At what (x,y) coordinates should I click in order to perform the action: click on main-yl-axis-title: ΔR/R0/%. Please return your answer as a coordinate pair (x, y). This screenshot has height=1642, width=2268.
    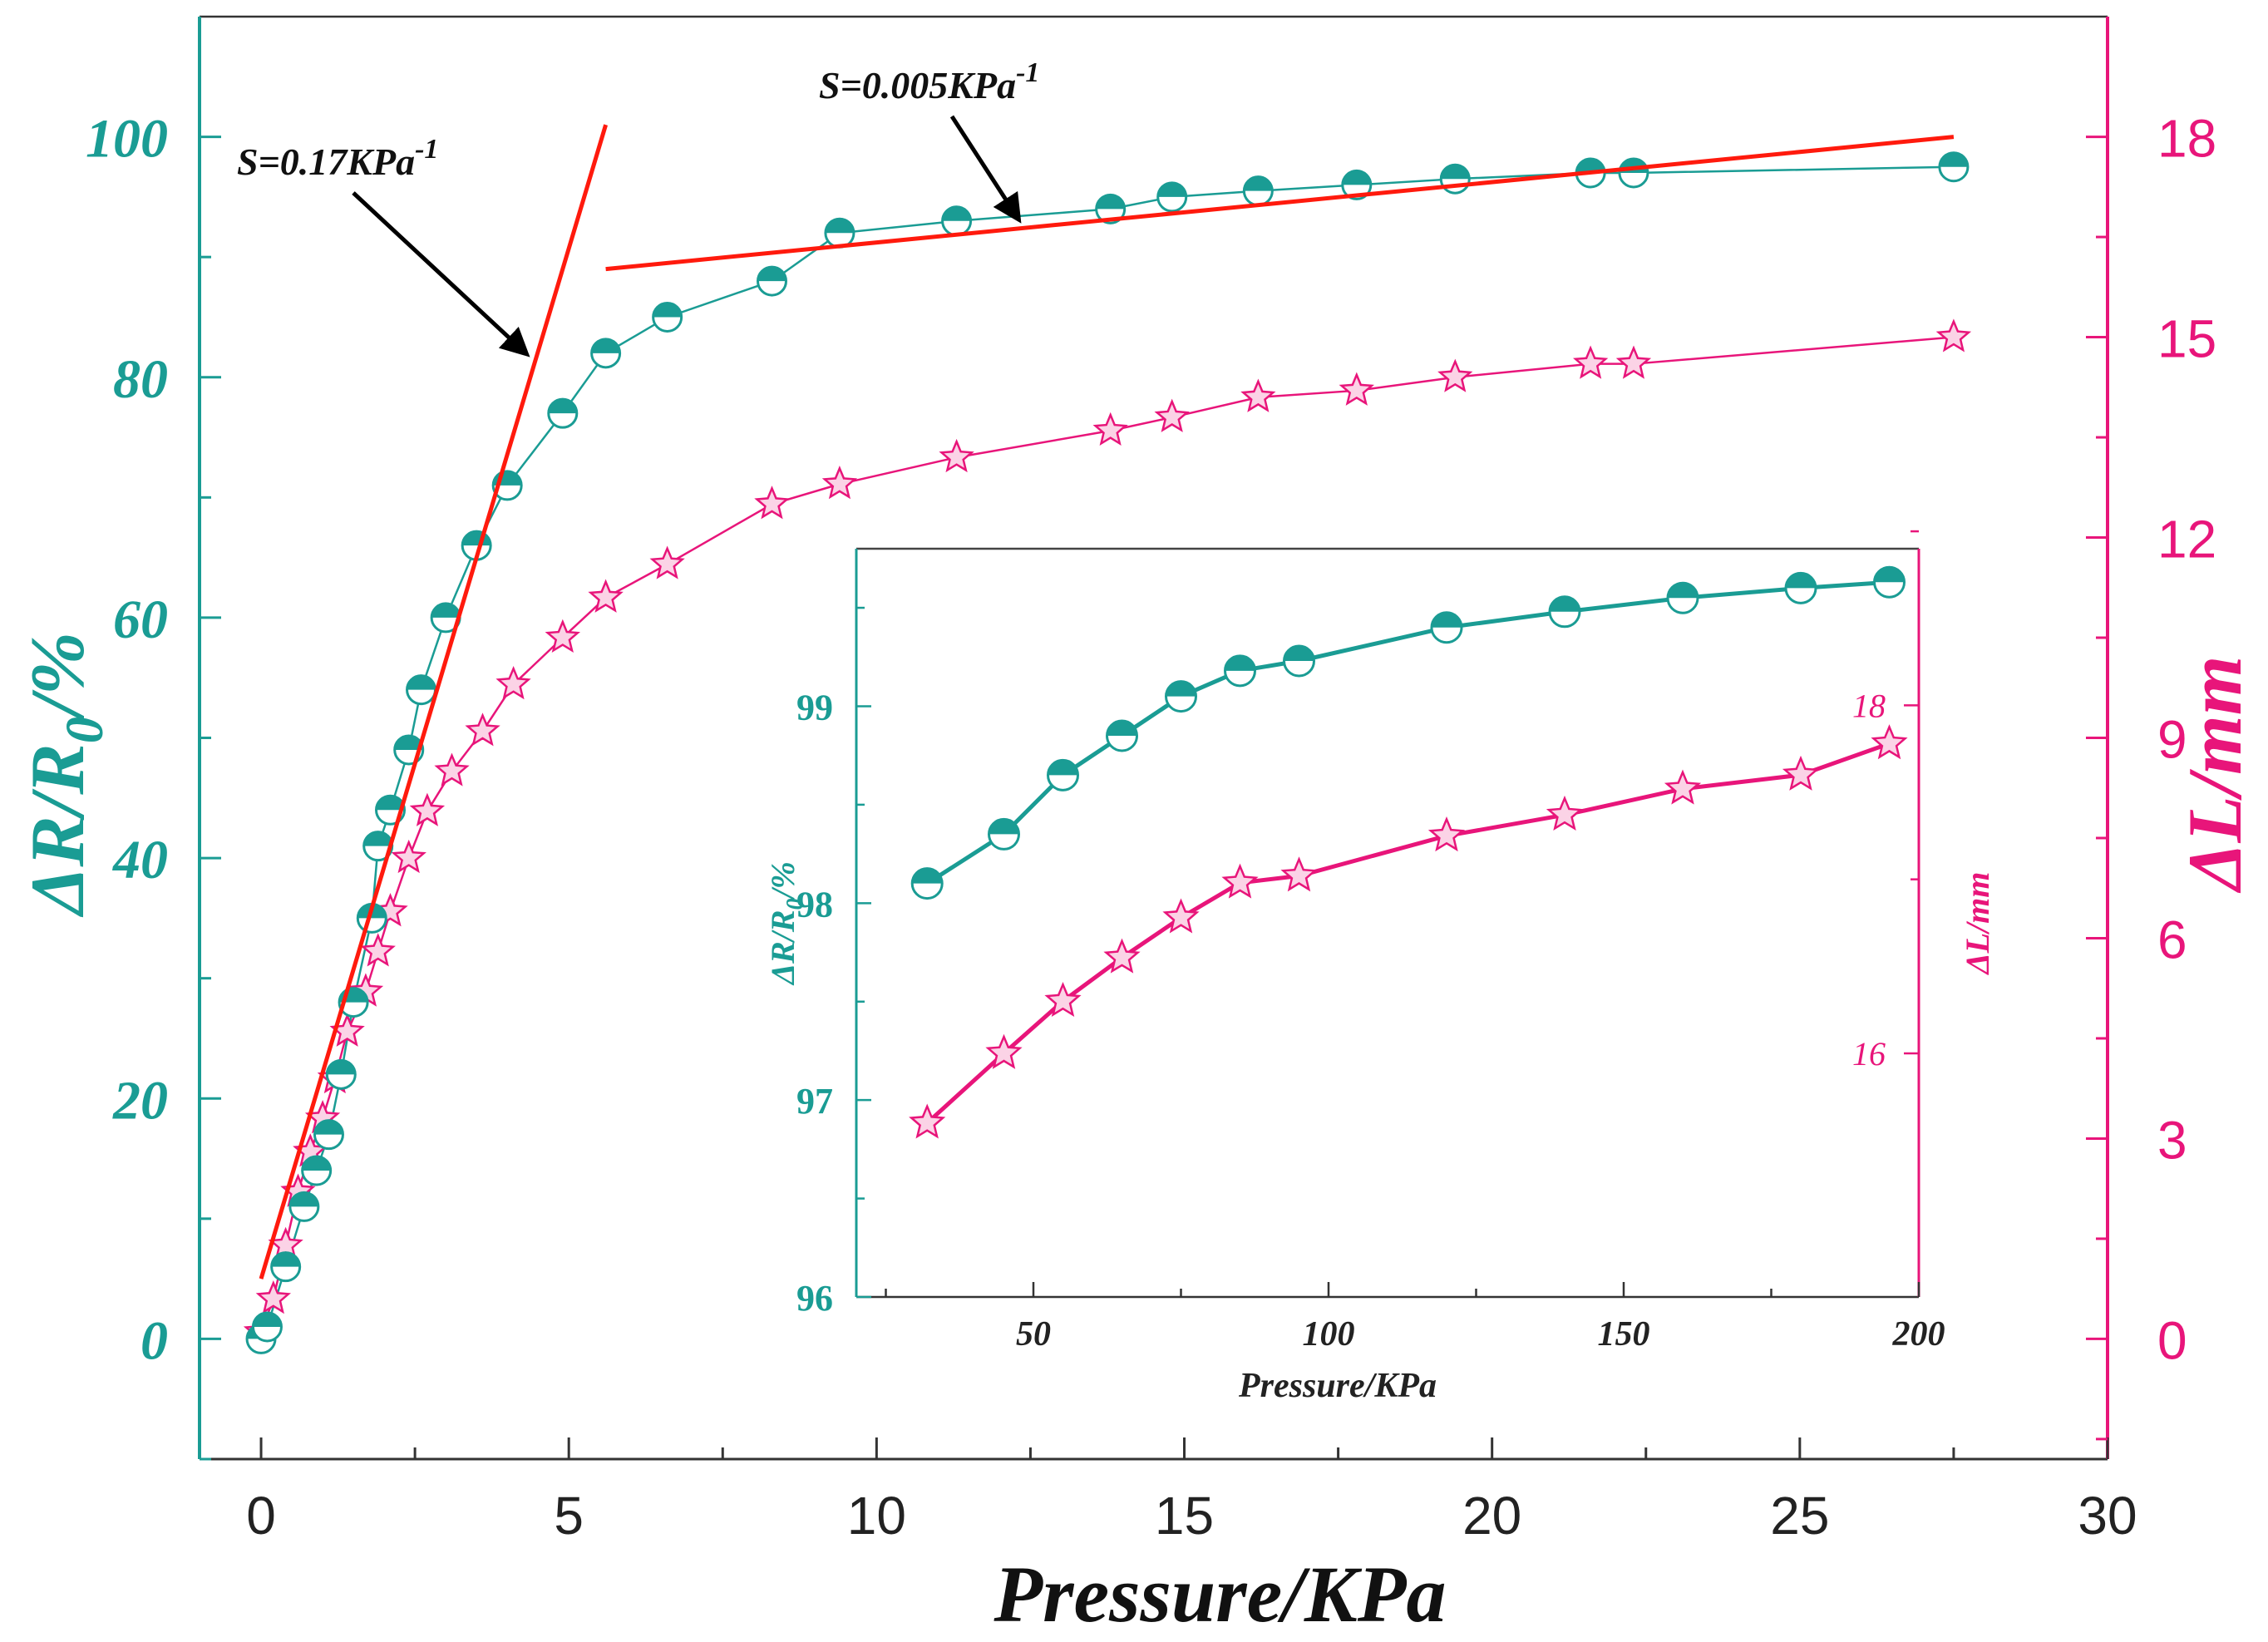
    Looking at the image, I should click on (64, 775).